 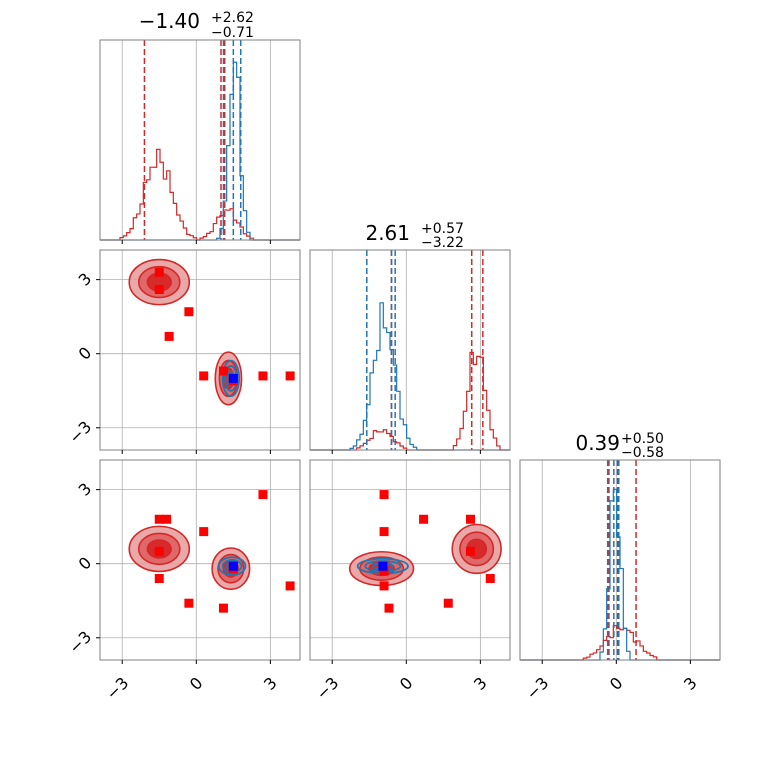 What do you see at coordinates (597, 443) in the screenshot?
I see `title-param-3-value: 0.39` at bounding box center [597, 443].